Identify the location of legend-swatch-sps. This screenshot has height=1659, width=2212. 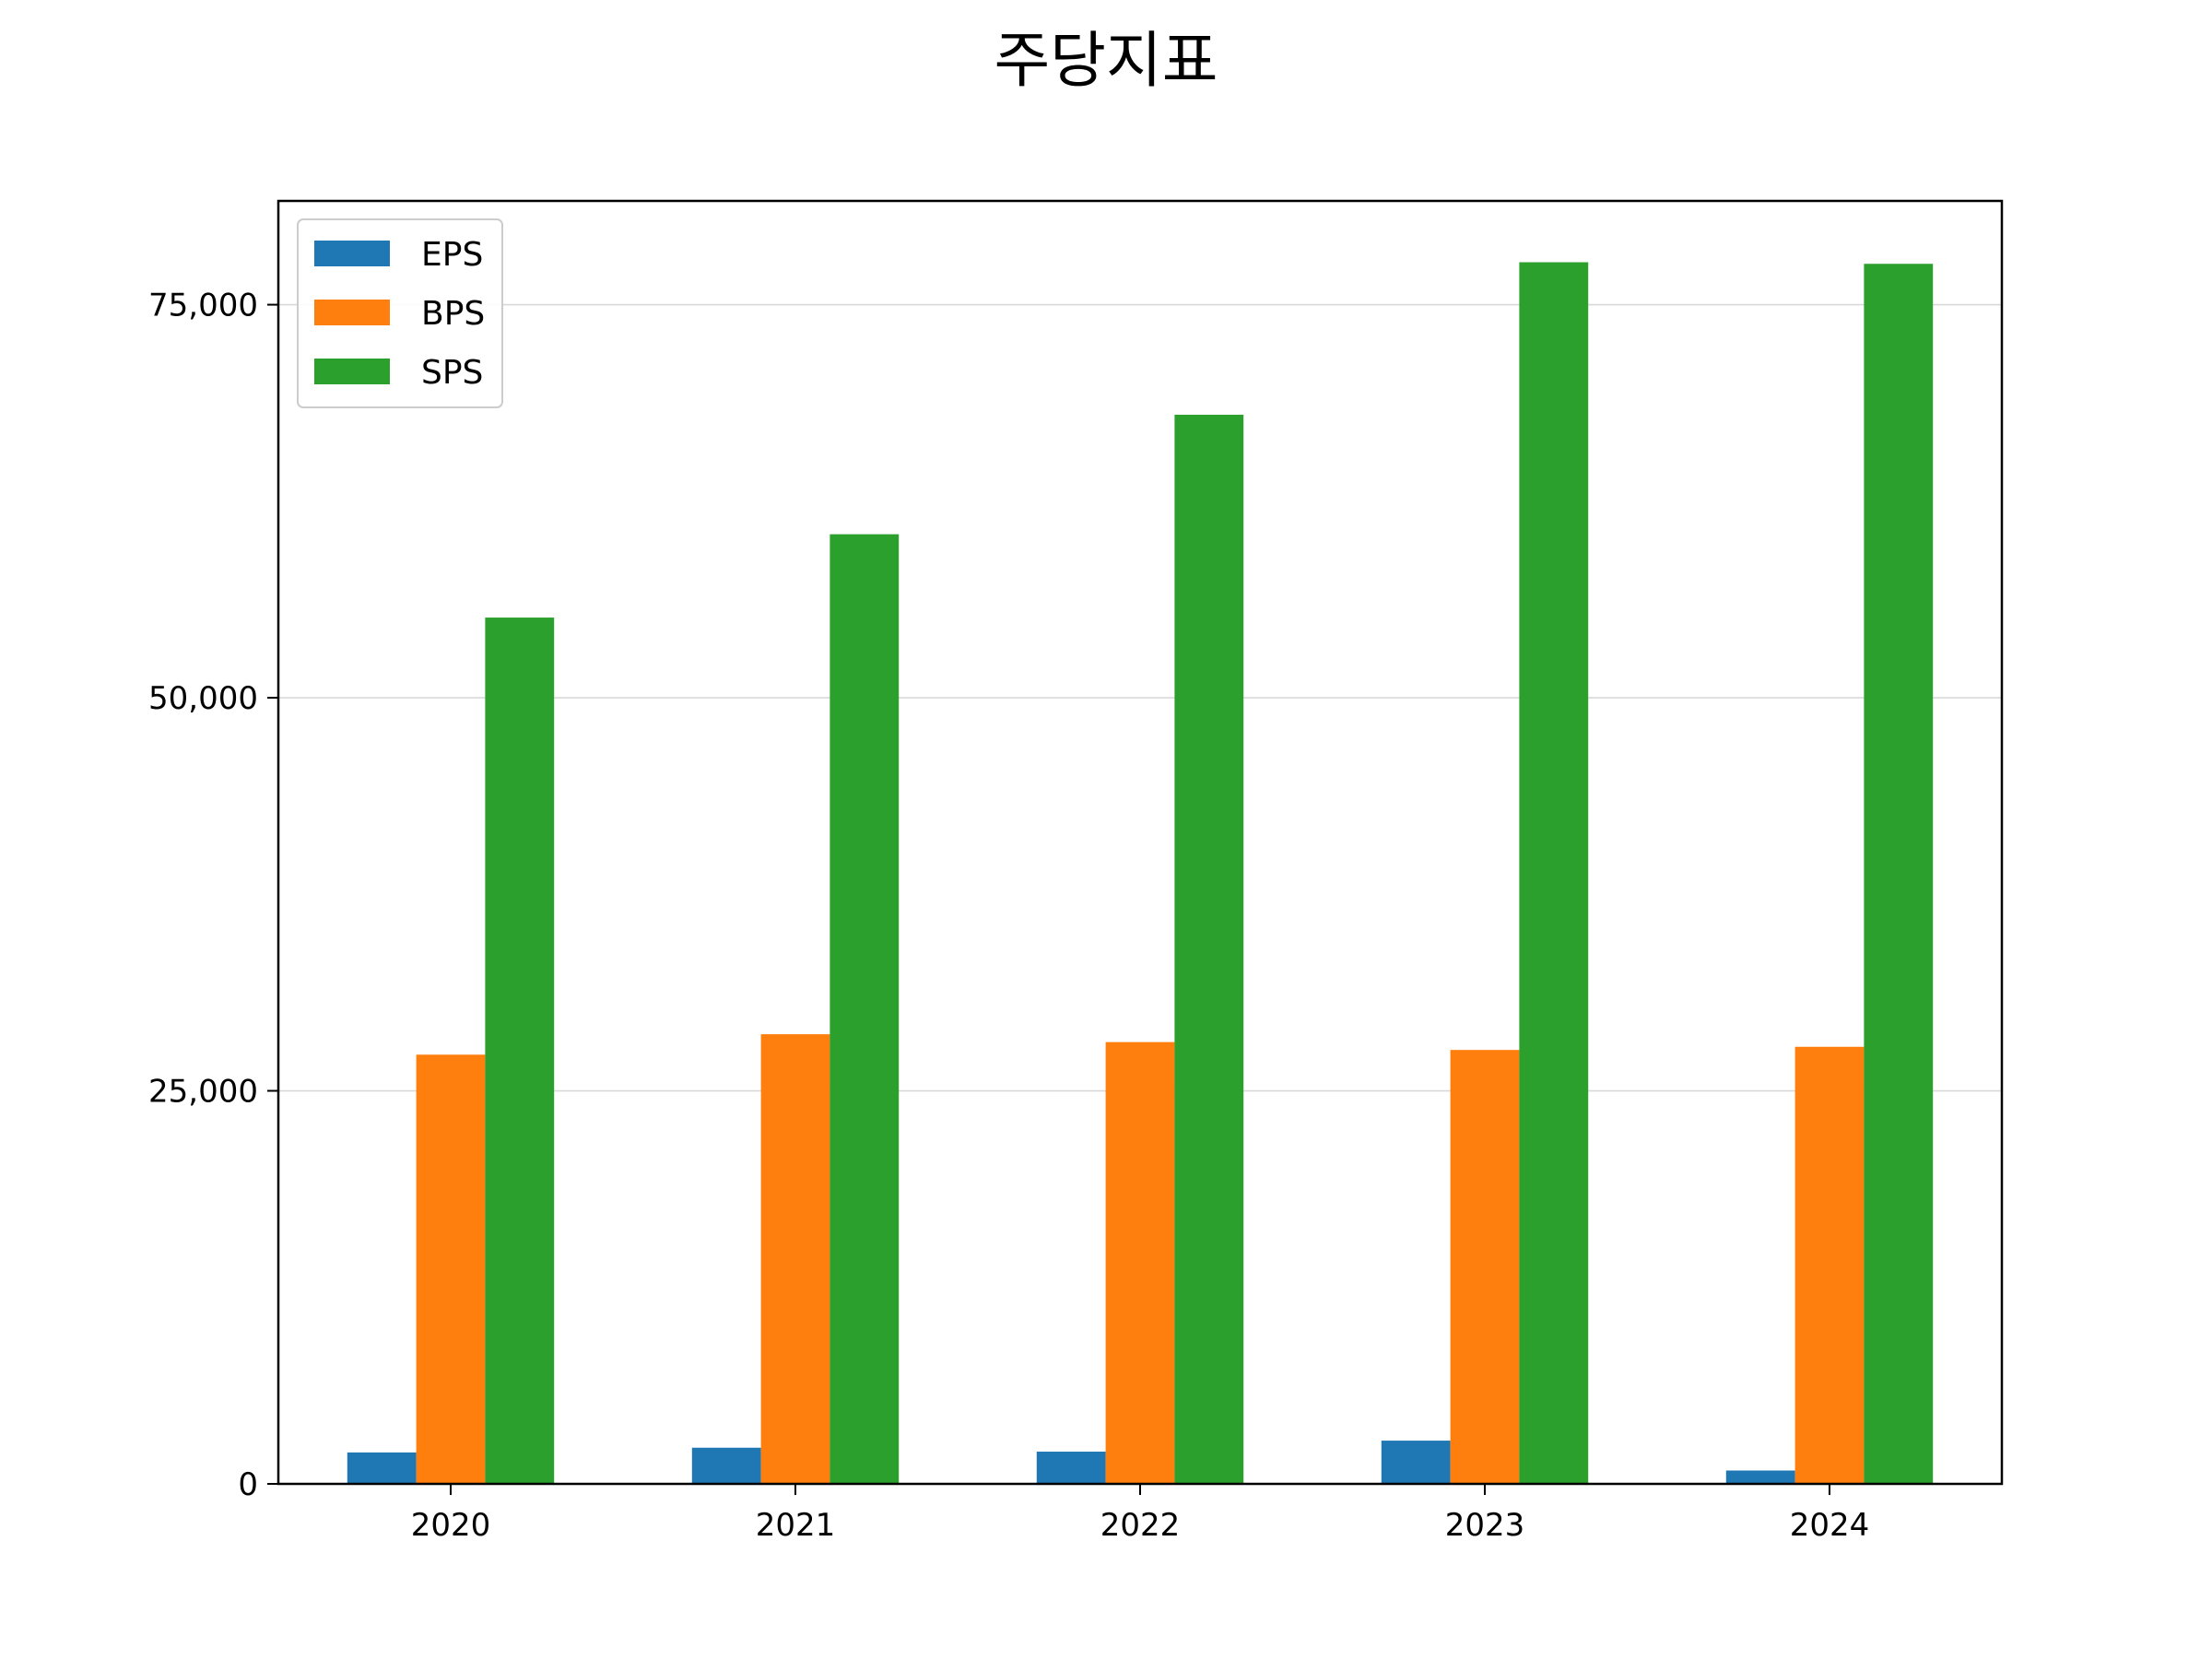
(352, 371).